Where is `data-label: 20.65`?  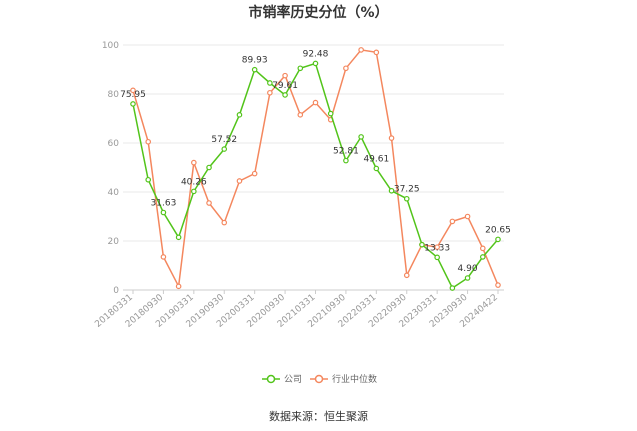
data-label: 20.65 is located at coordinates (498, 230).